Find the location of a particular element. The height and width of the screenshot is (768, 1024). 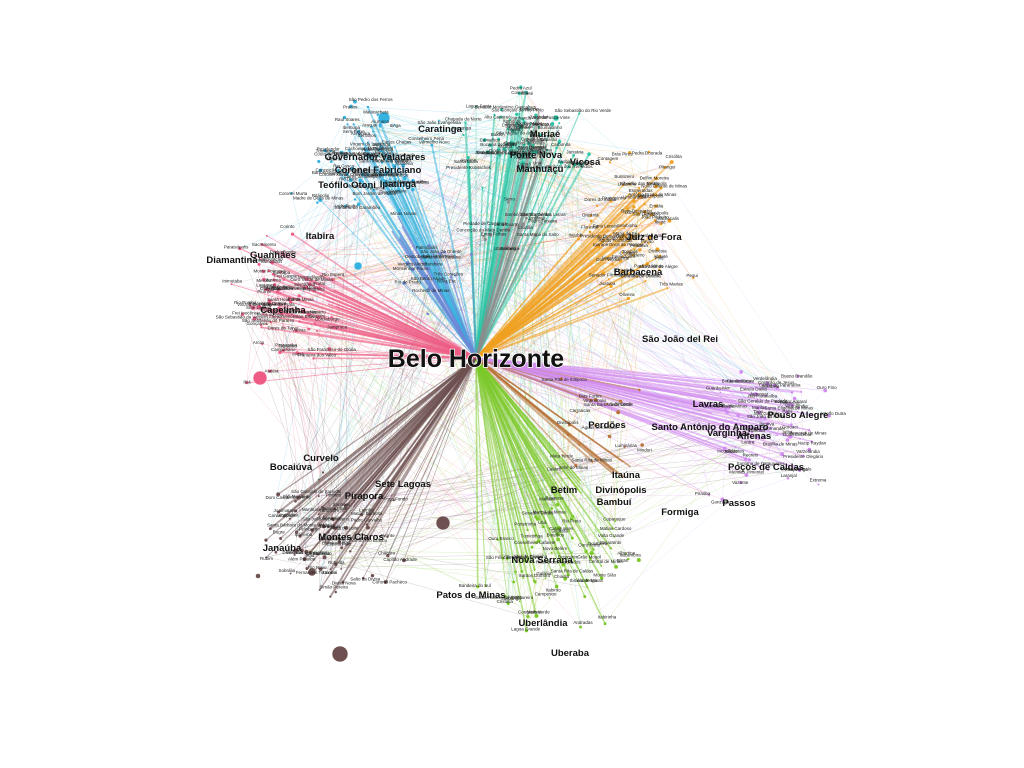

major-city-label: Uberaba is located at coordinates (570, 653).